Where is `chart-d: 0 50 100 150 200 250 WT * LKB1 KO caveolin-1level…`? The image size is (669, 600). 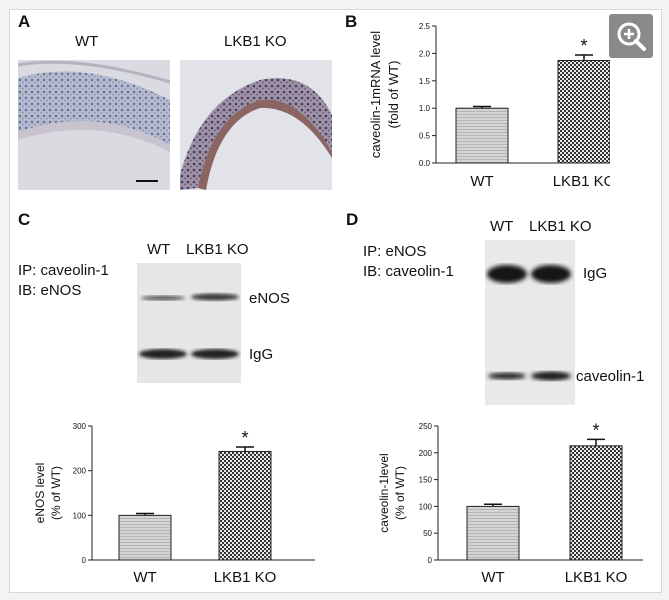 chart-d: 0 50 100 150 200 250 WT * LKB1 KO caveolin-1level… is located at coordinates (510, 503).